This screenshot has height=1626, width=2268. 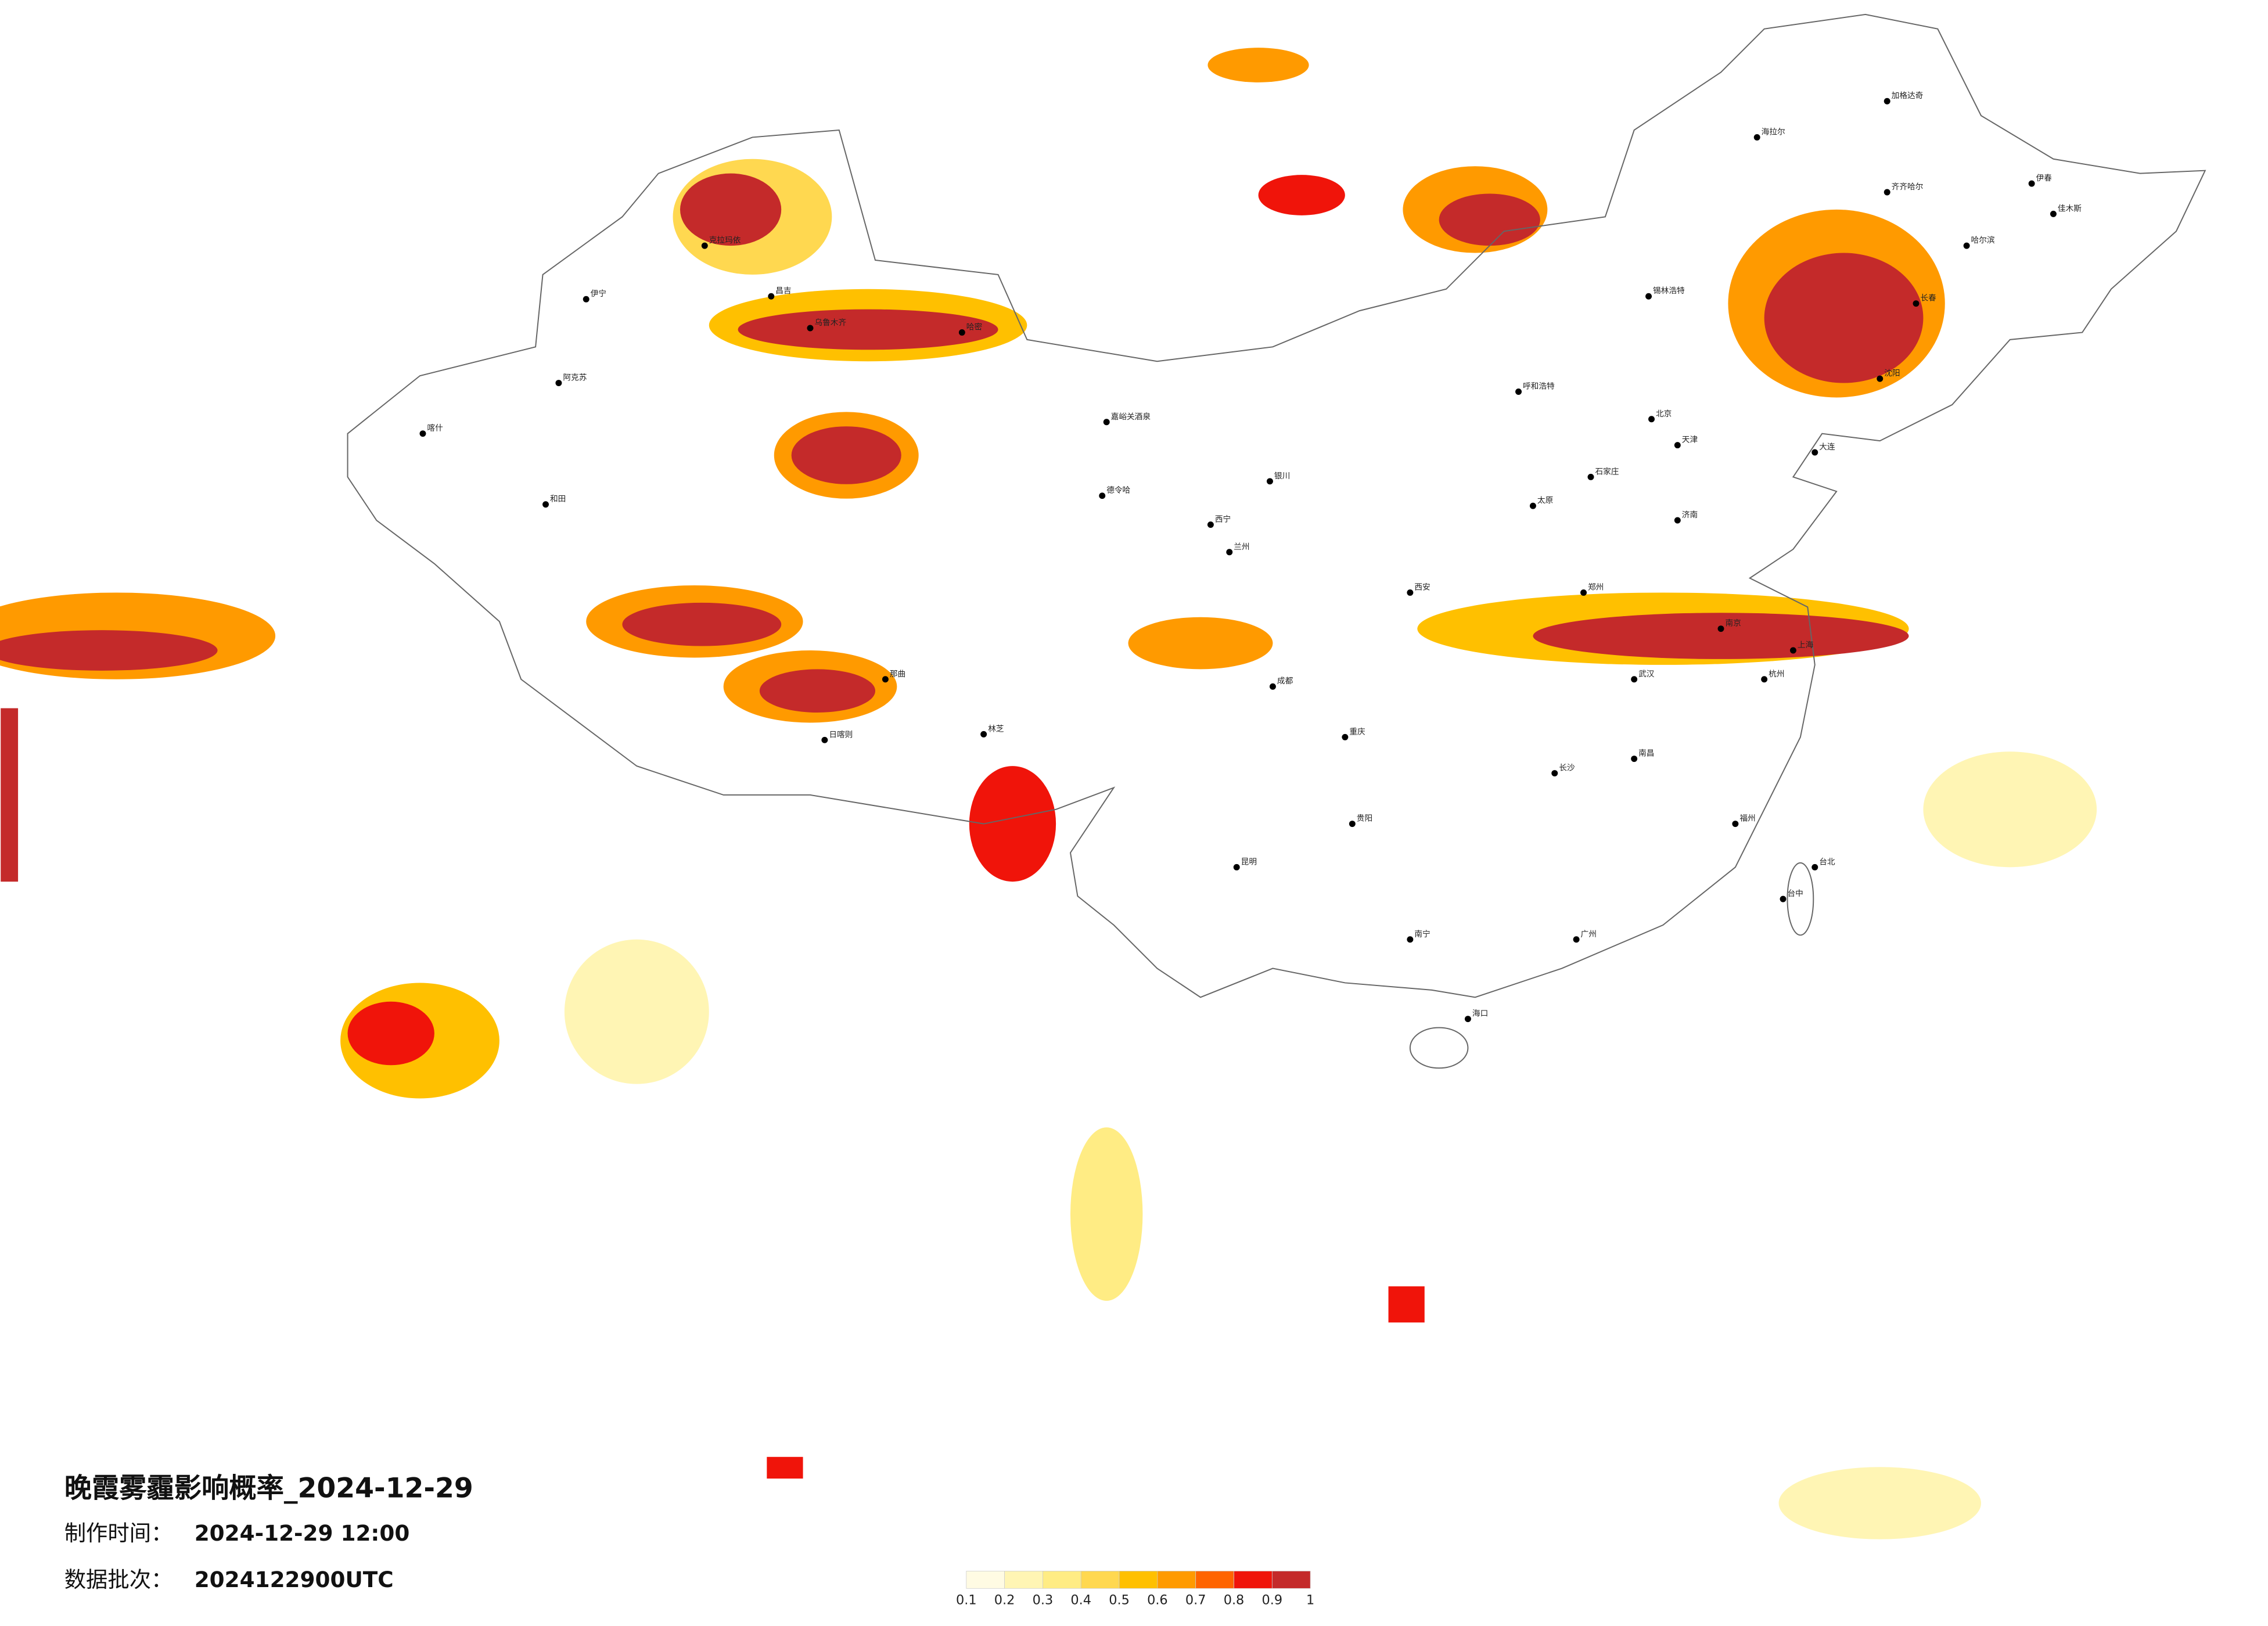 I want to click on city-label: 贵阳, so click(x=1364, y=818).